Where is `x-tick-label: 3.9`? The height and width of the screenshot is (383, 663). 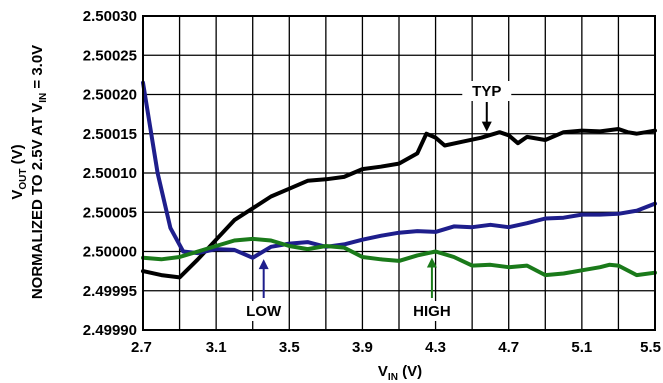
x-tick-label: 3.9 is located at coordinates (362, 347).